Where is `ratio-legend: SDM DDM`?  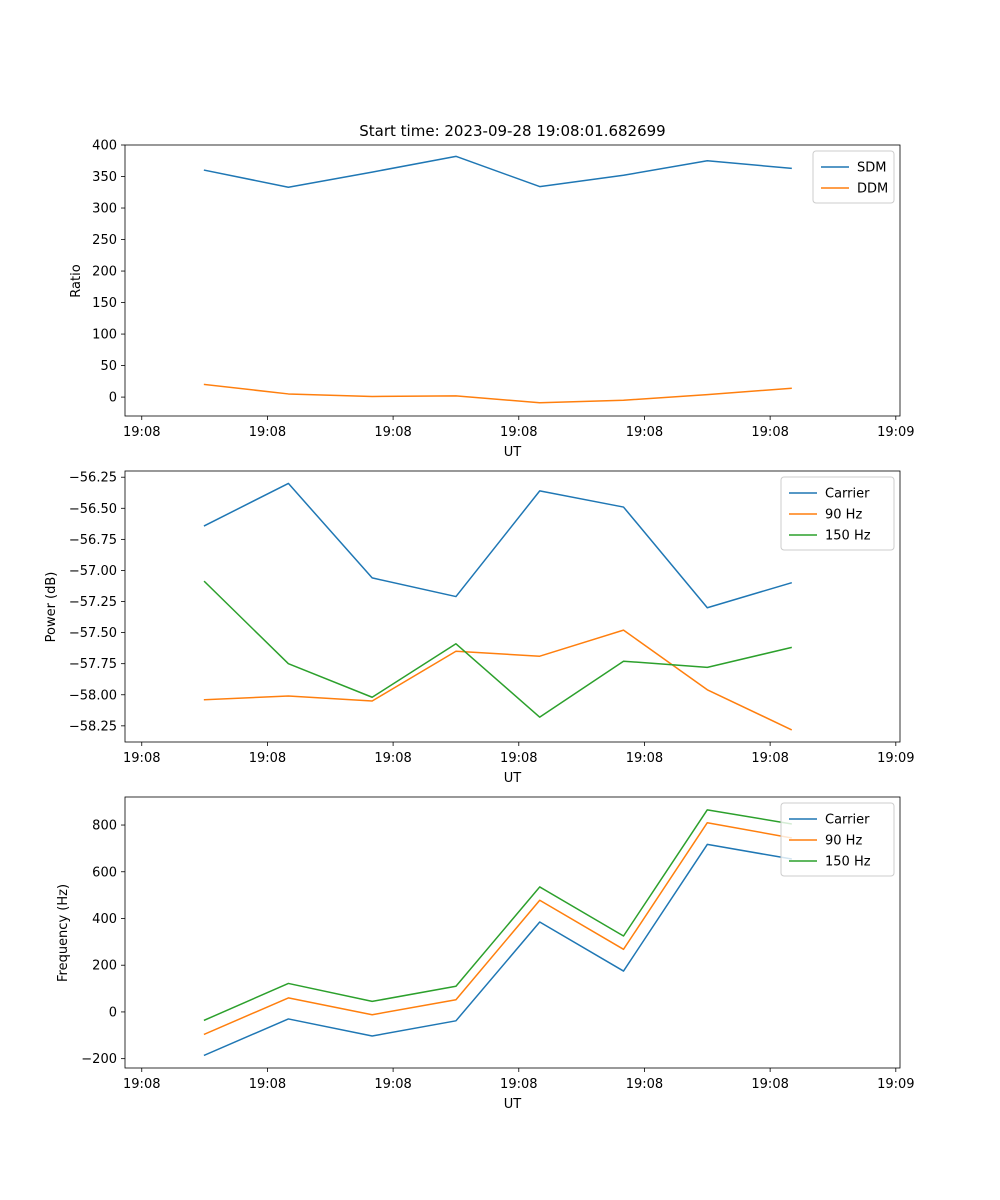
ratio-legend: SDM DDM is located at coordinates (853, 177).